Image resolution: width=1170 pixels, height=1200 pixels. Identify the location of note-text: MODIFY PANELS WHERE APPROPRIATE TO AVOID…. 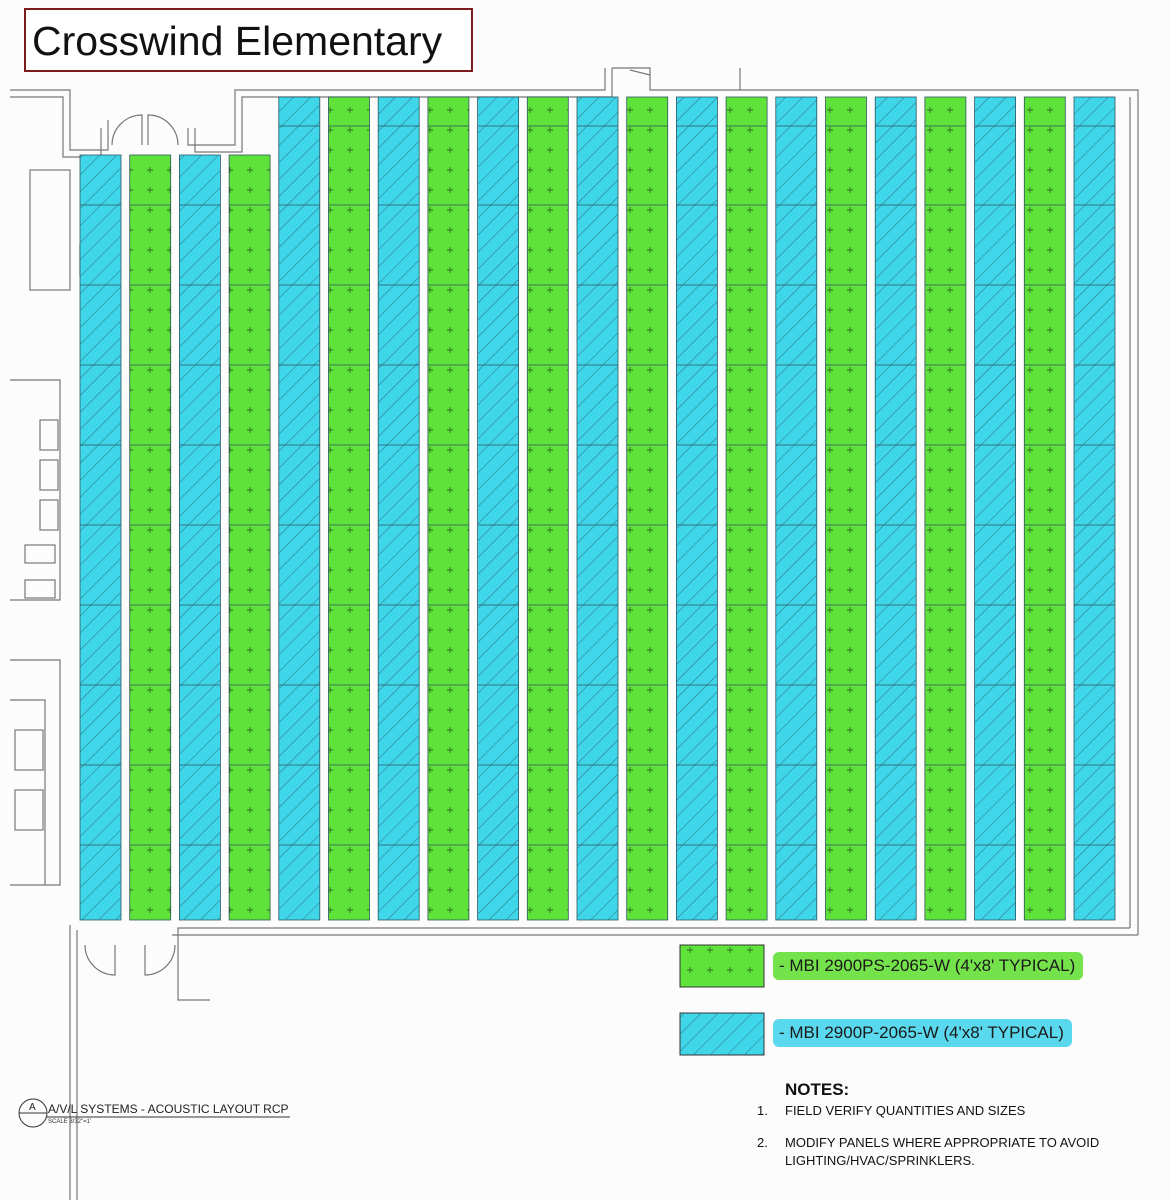
(942, 1151).